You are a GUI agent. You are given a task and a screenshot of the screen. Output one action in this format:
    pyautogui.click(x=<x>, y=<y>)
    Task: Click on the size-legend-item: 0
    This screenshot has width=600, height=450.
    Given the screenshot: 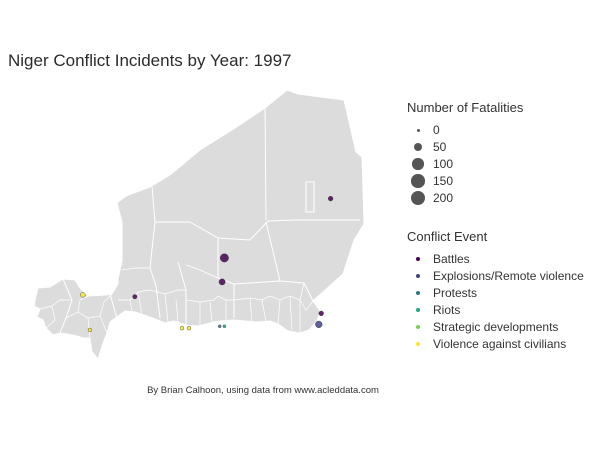 What is the action you would take?
    pyautogui.click(x=424, y=130)
    